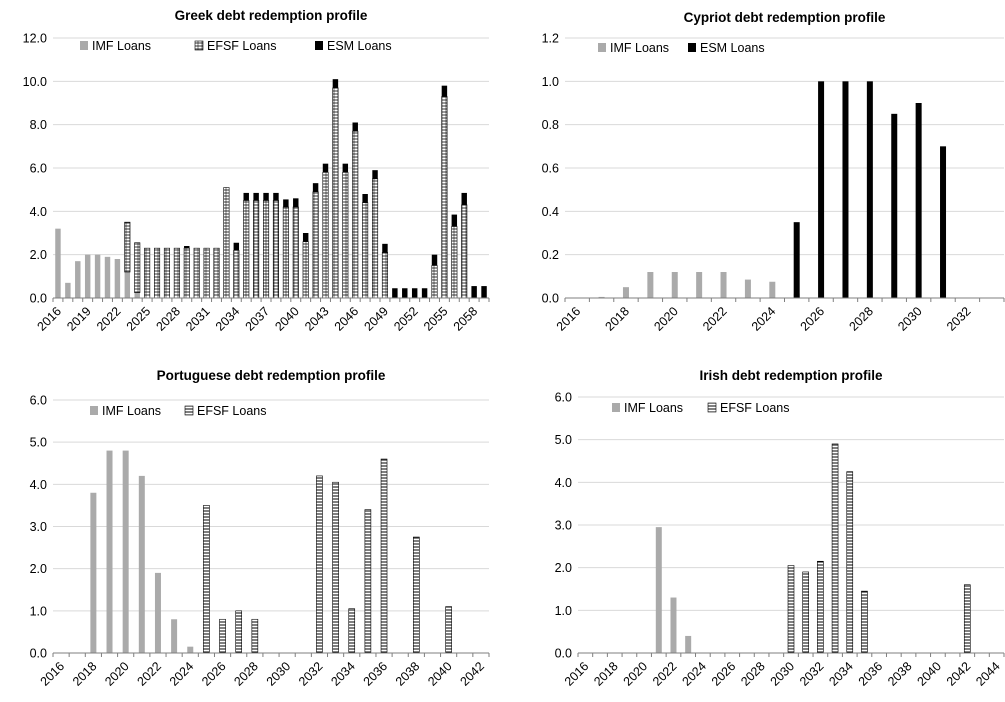  What do you see at coordinates (550, 255) in the screenshot?
I see `y-tick-label: 0.2` at bounding box center [550, 255].